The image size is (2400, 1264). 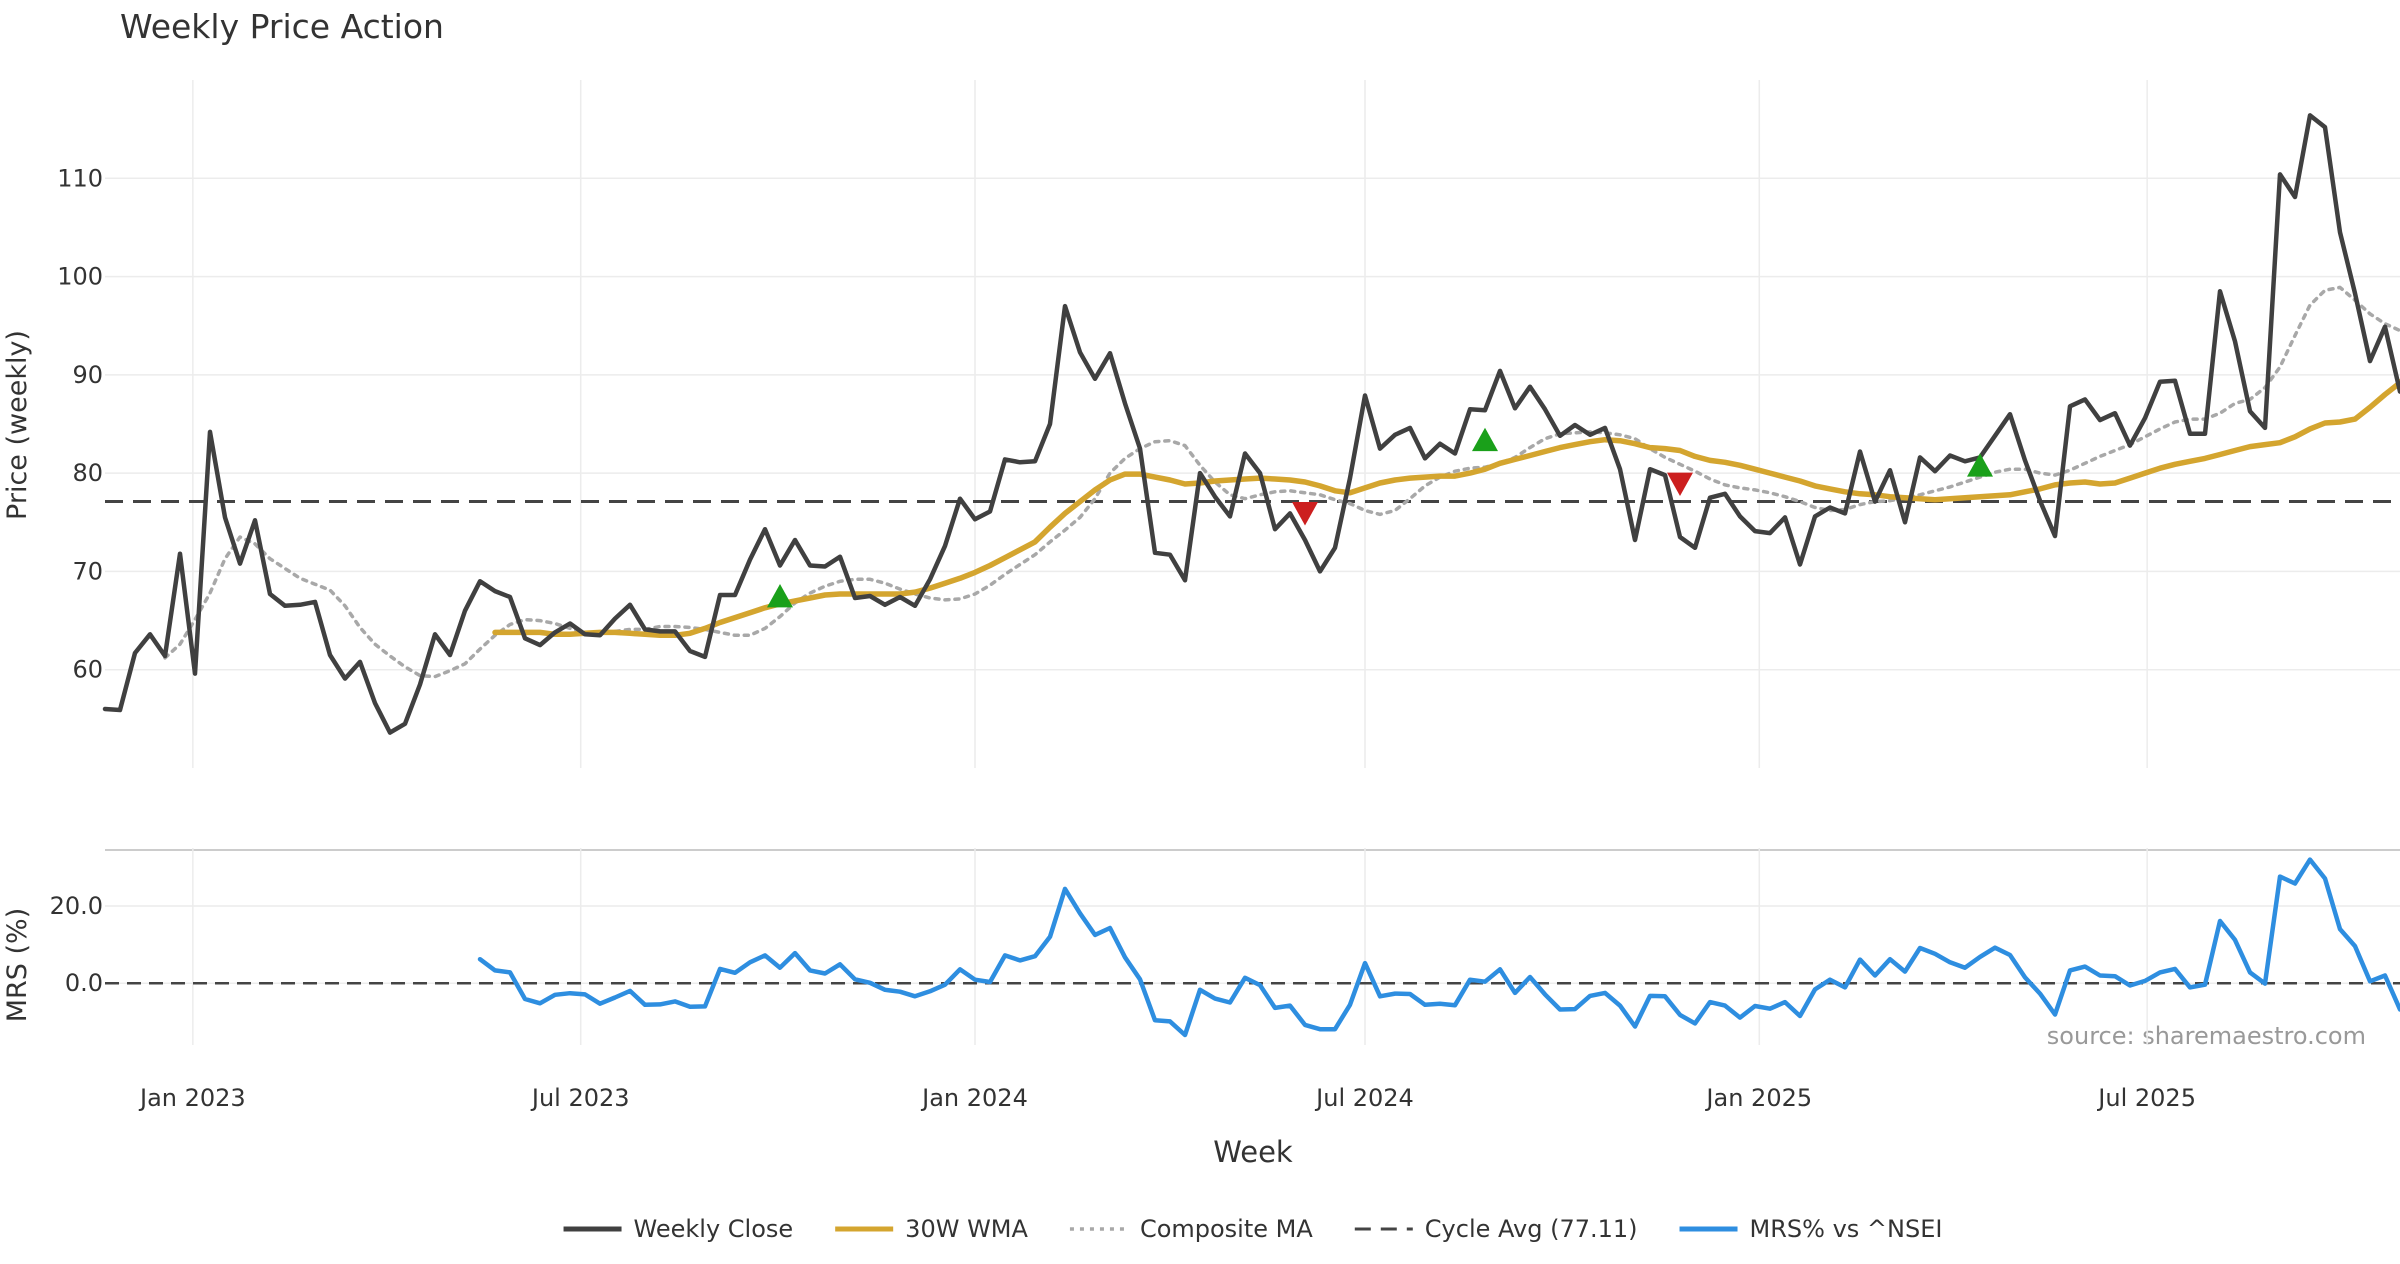 What do you see at coordinates (84, 983) in the screenshot?
I see `y-tick-label-mrs: 0.0` at bounding box center [84, 983].